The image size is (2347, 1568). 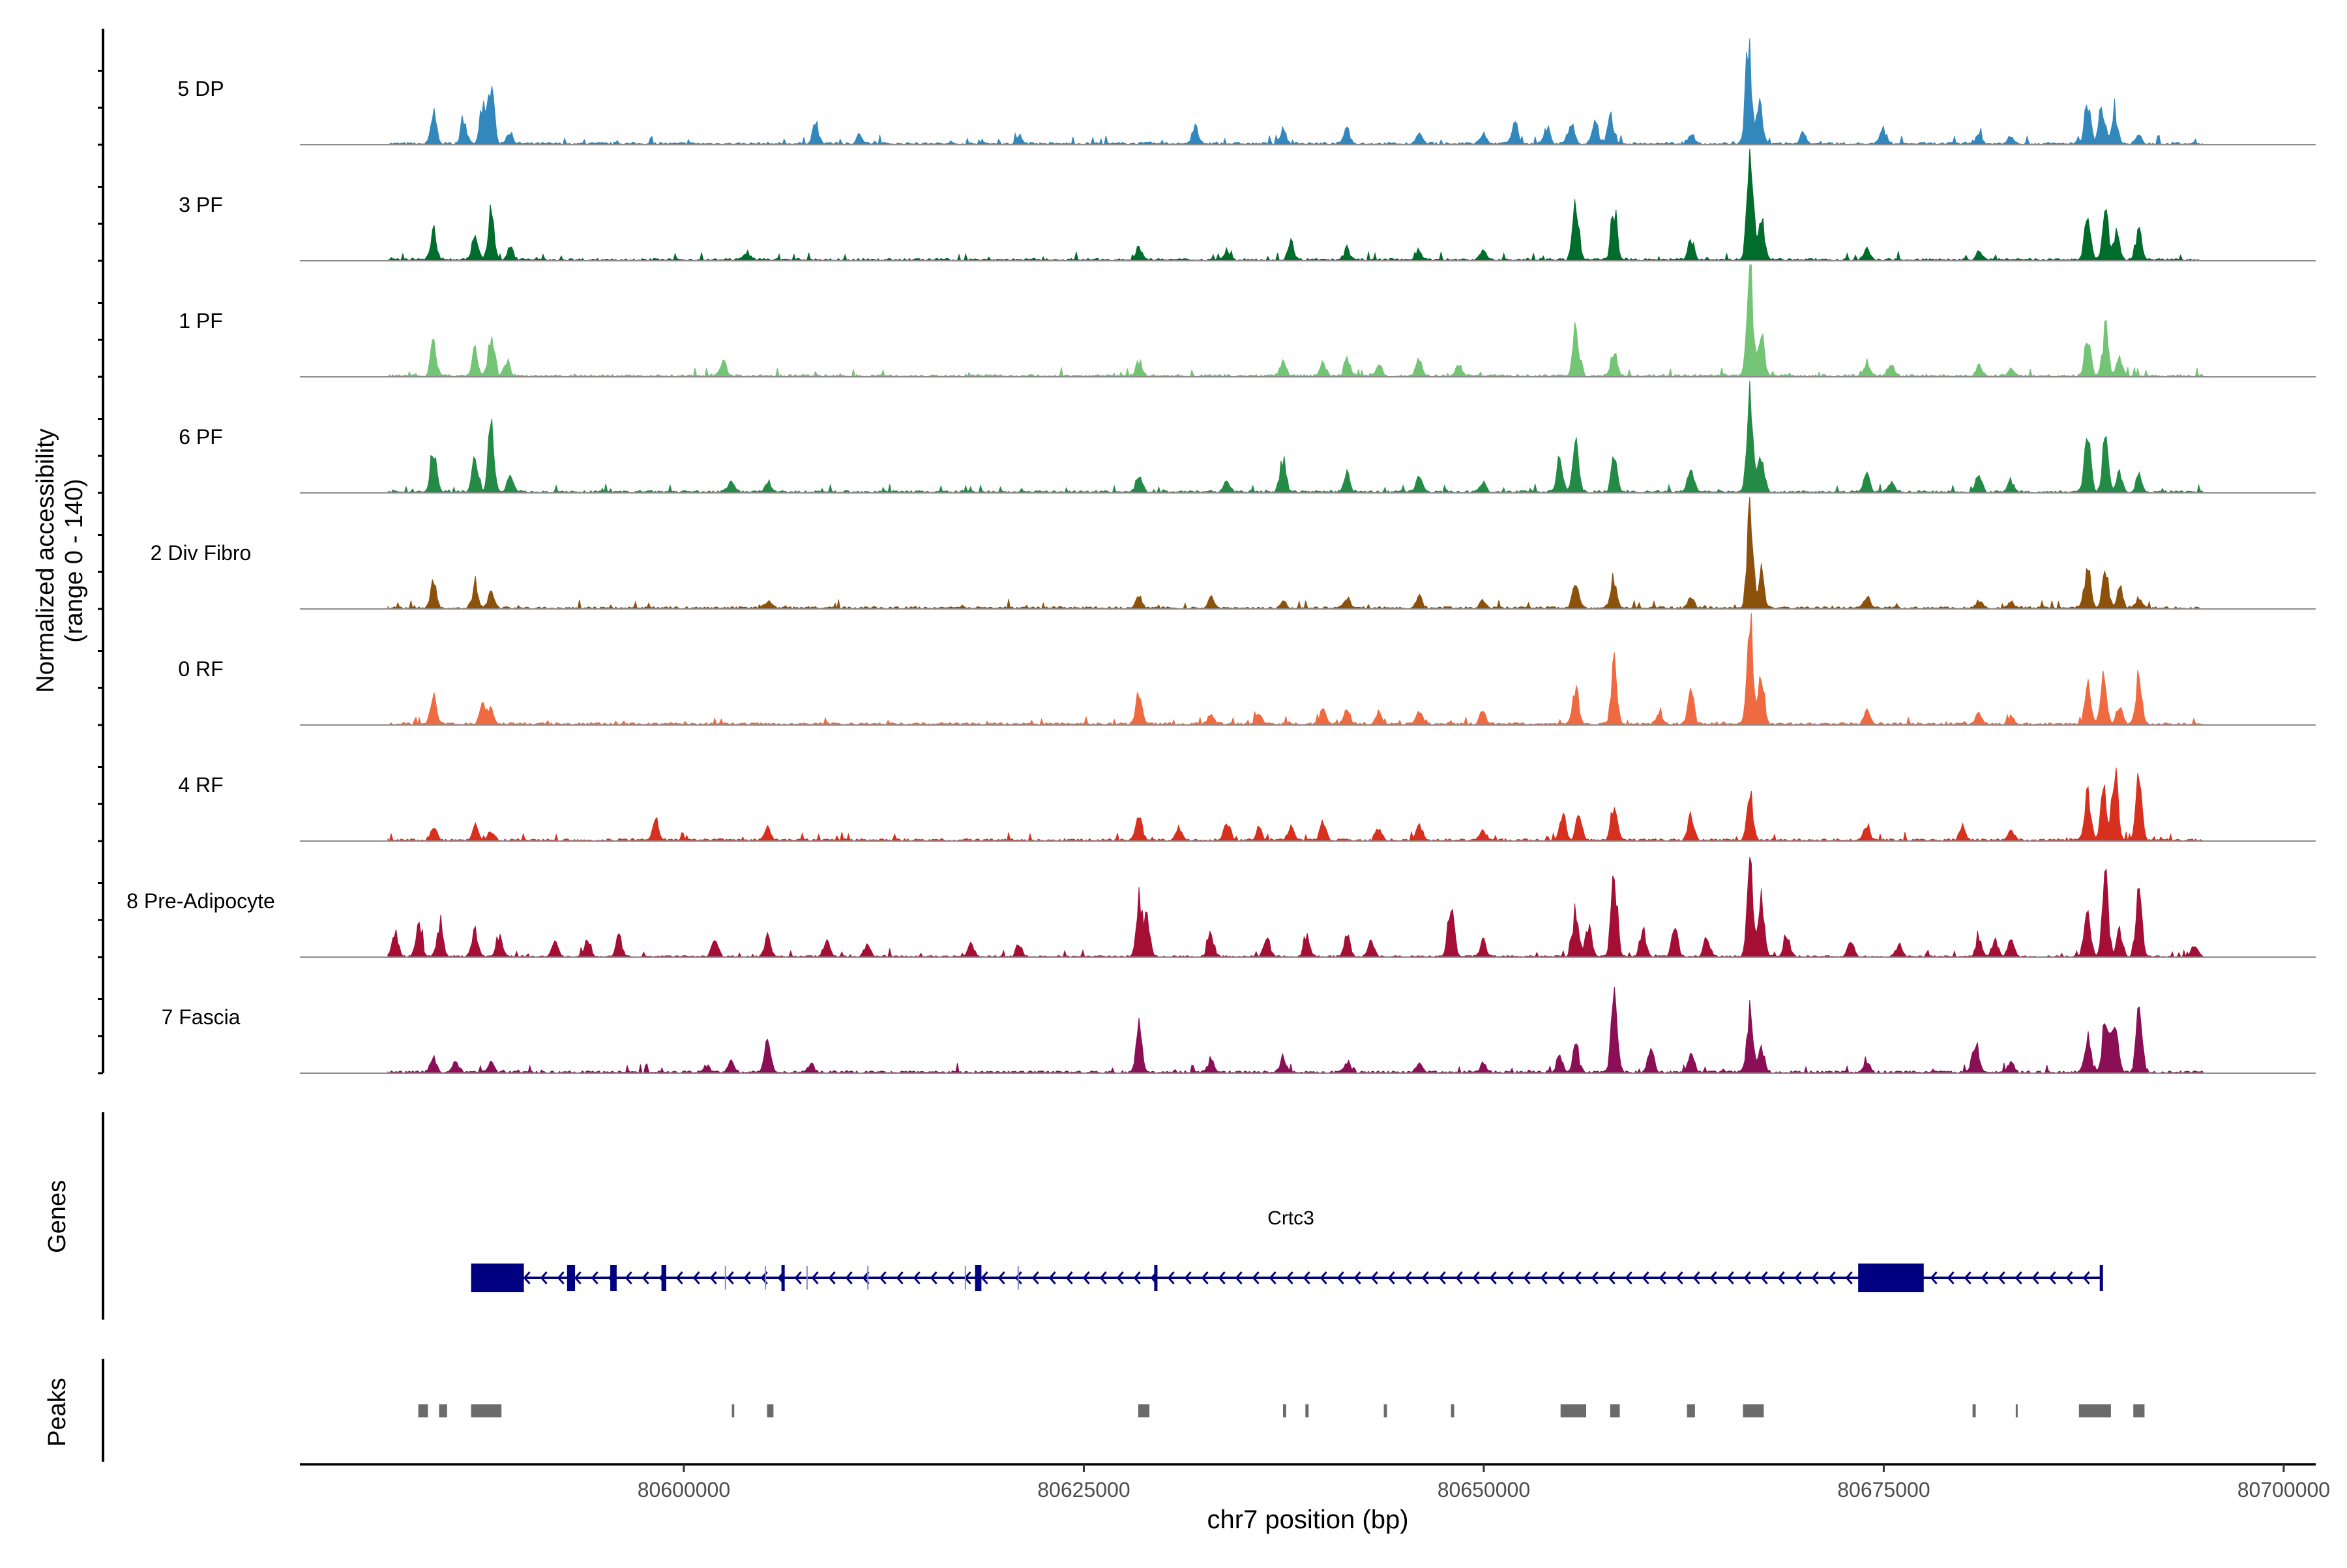 I want to click on x-axis-ticks: 80600000 80625000 80650000 80675000 80700000, so click(x=1484, y=1483).